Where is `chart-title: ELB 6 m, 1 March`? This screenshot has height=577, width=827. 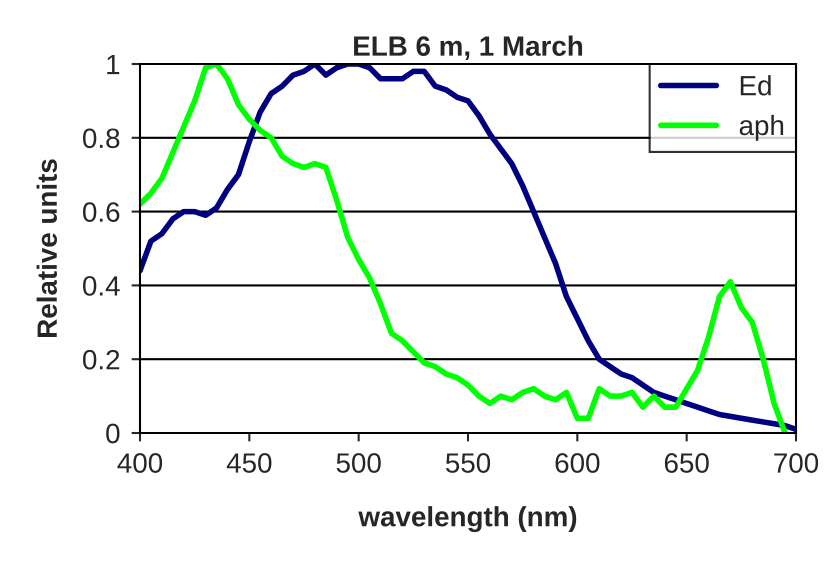 chart-title: ELB 6 m, 1 March is located at coordinates (468, 48).